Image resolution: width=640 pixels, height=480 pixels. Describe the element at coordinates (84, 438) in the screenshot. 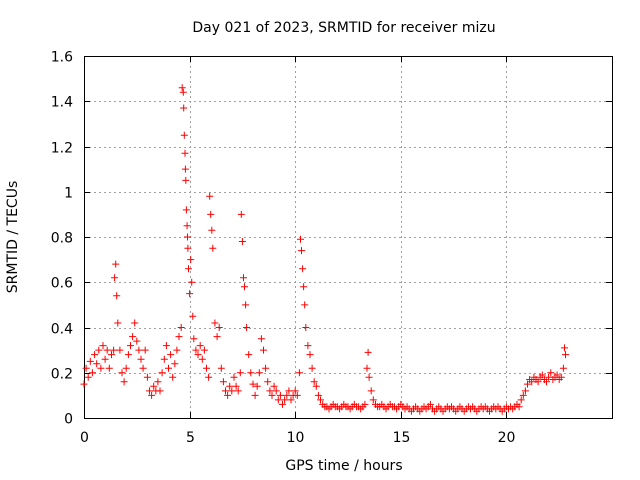

I see `x-tick-label: 0` at that location.